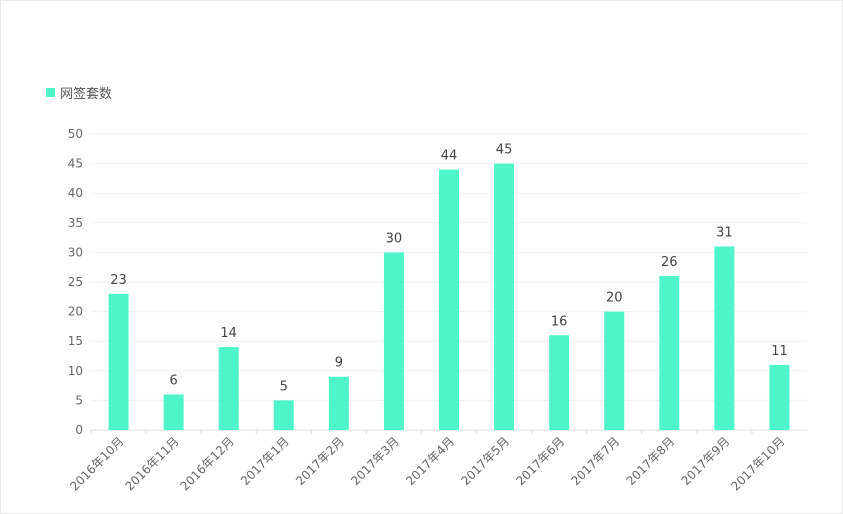 The image size is (843, 514). Describe the element at coordinates (228, 333) in the screenshot. I see `bar-value-label: 14` at that location.